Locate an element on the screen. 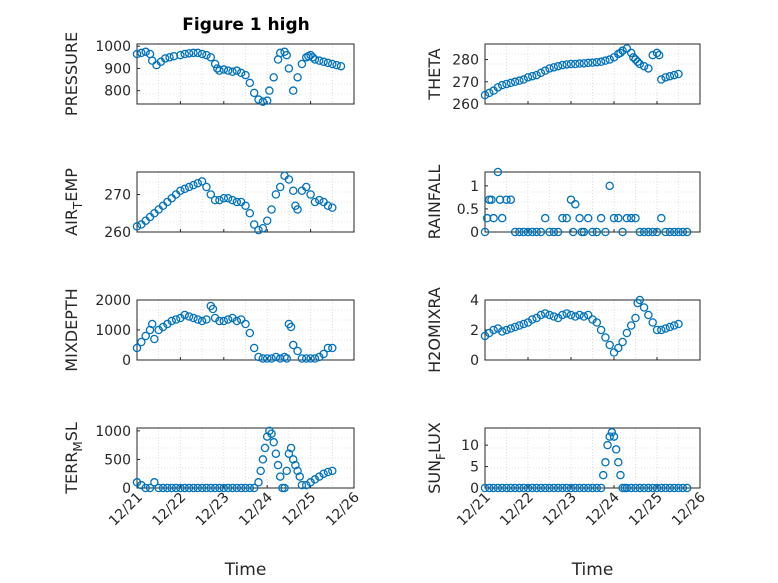  y-tick-label: 0 is located at coordinates (474, 233).